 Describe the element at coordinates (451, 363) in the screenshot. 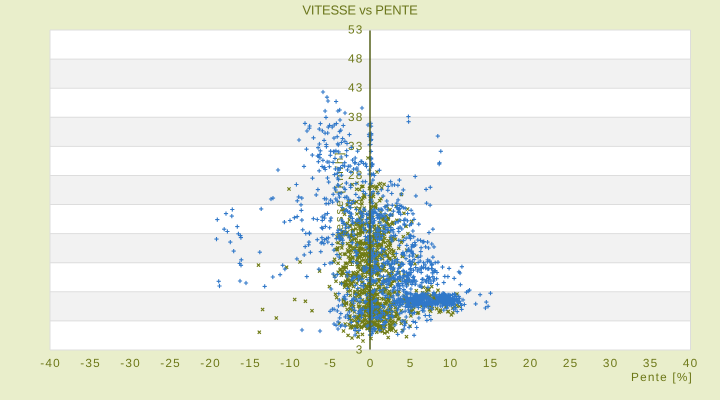

I see `svg-text: 10` at that location.